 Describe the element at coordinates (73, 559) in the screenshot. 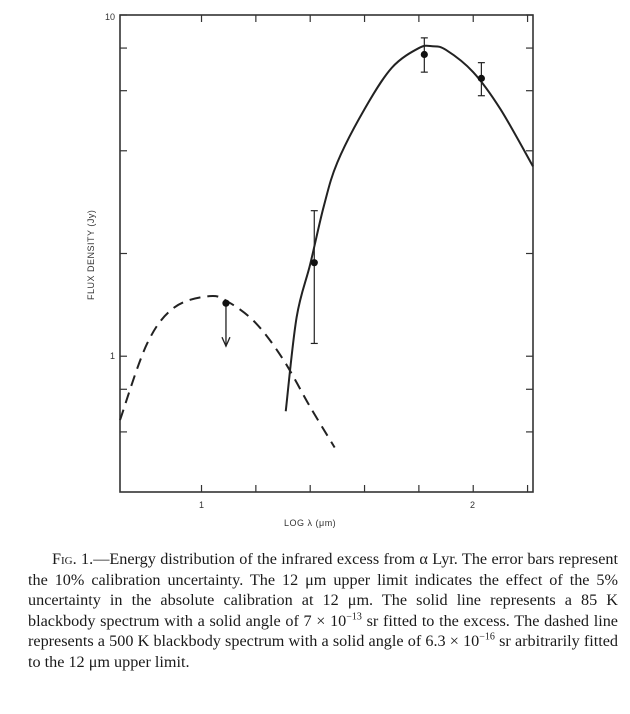

I see `figure-label: Fig. 1.` at that location.